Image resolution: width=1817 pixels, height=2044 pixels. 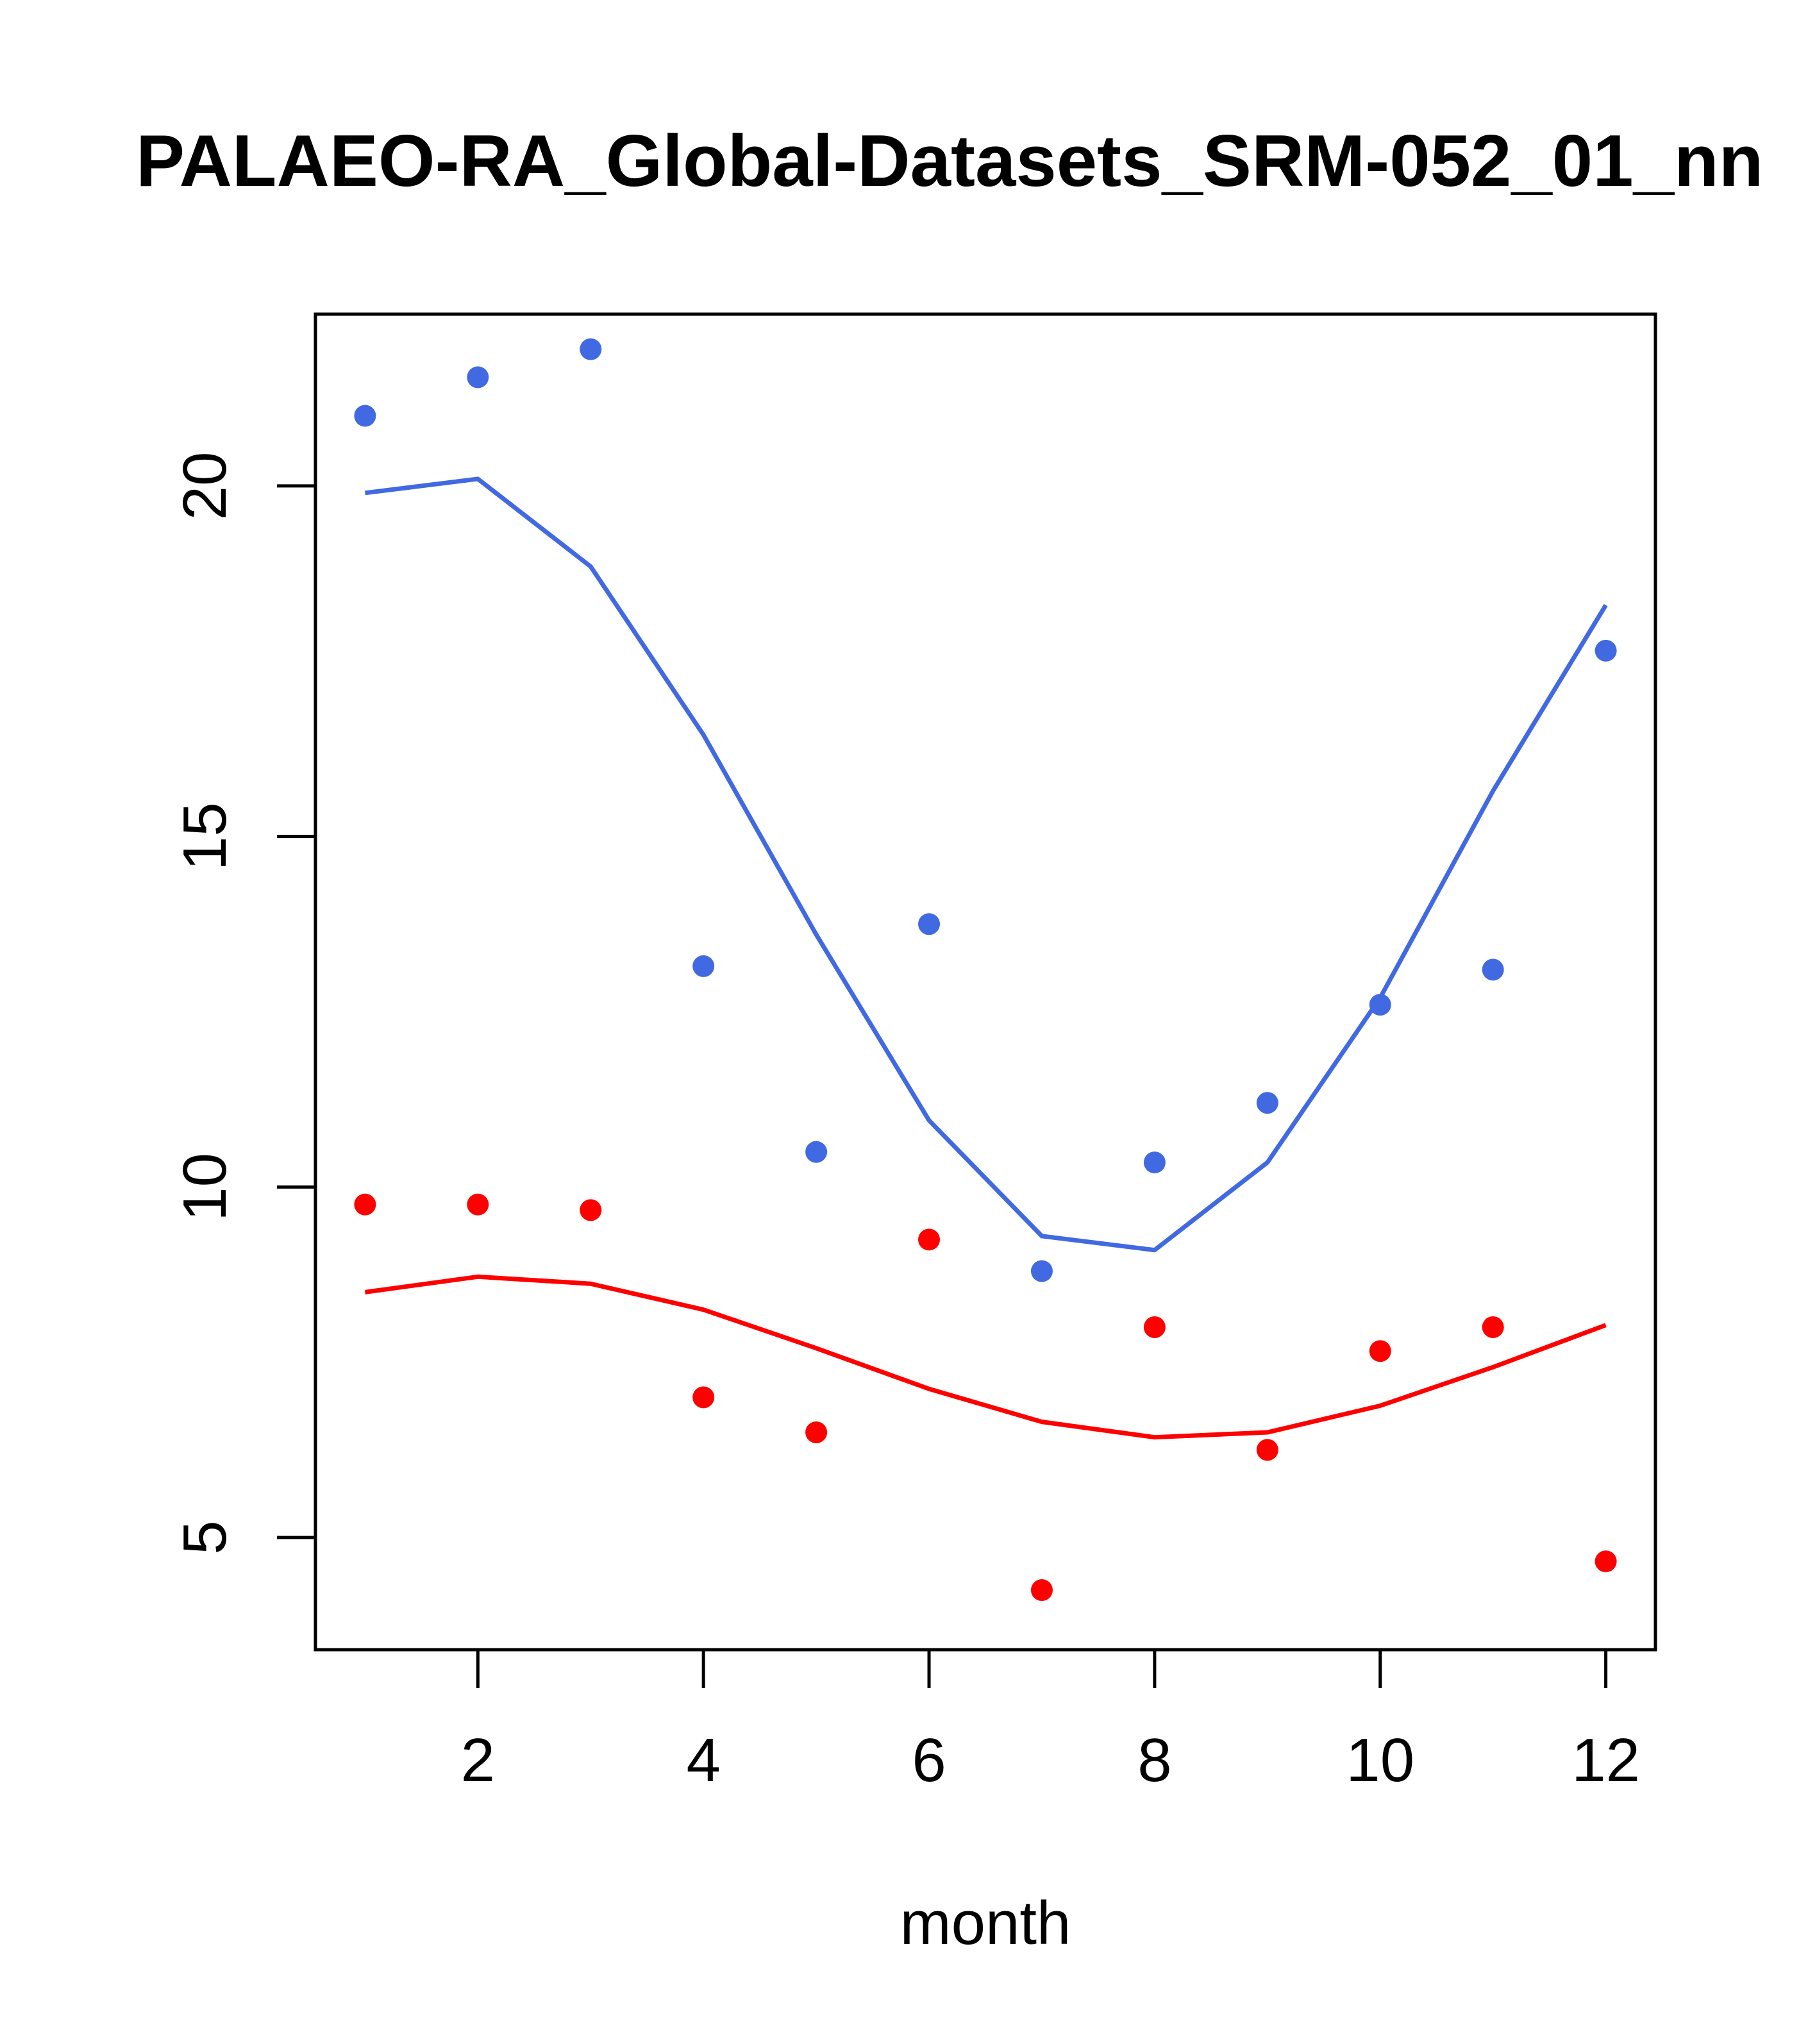 I want to click on x-tick-label: 12, so click(x=1605, y=1761).